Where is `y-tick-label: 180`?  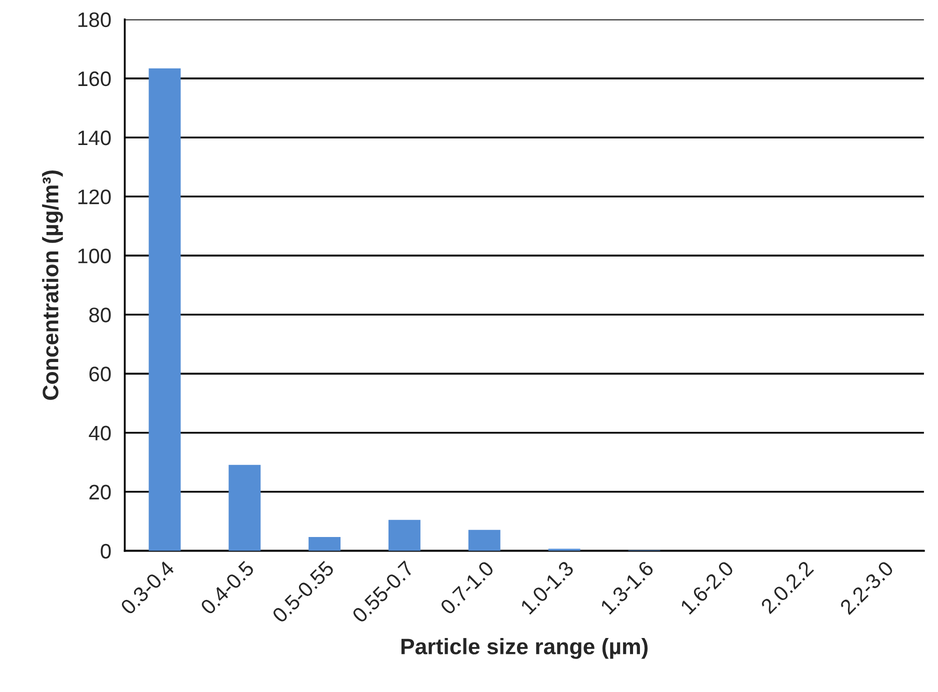
y-tick-label: 180 is located at coordinates (94, 20).